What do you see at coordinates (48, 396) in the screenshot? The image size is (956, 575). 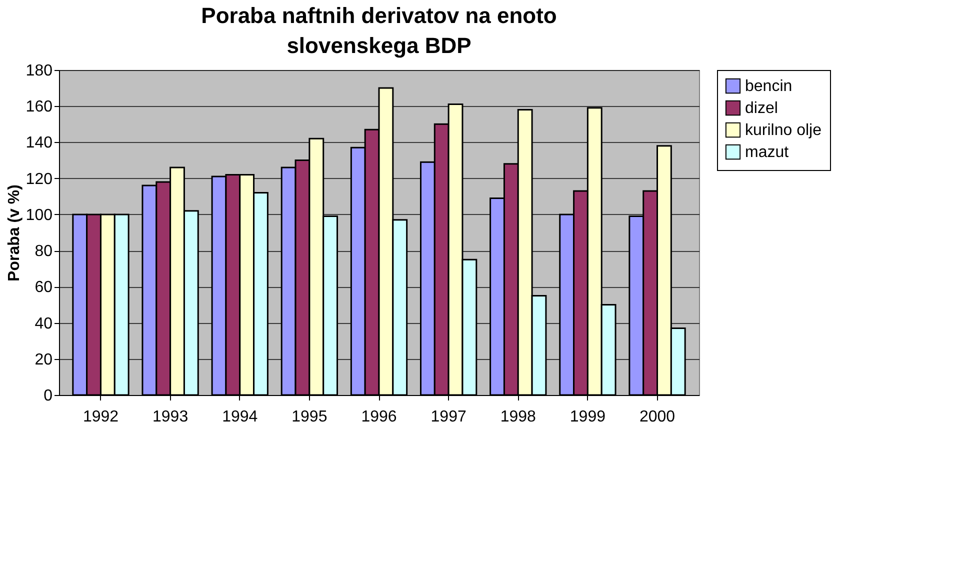 I see `y-tick-label: 0` at bounding box center [48, 396].